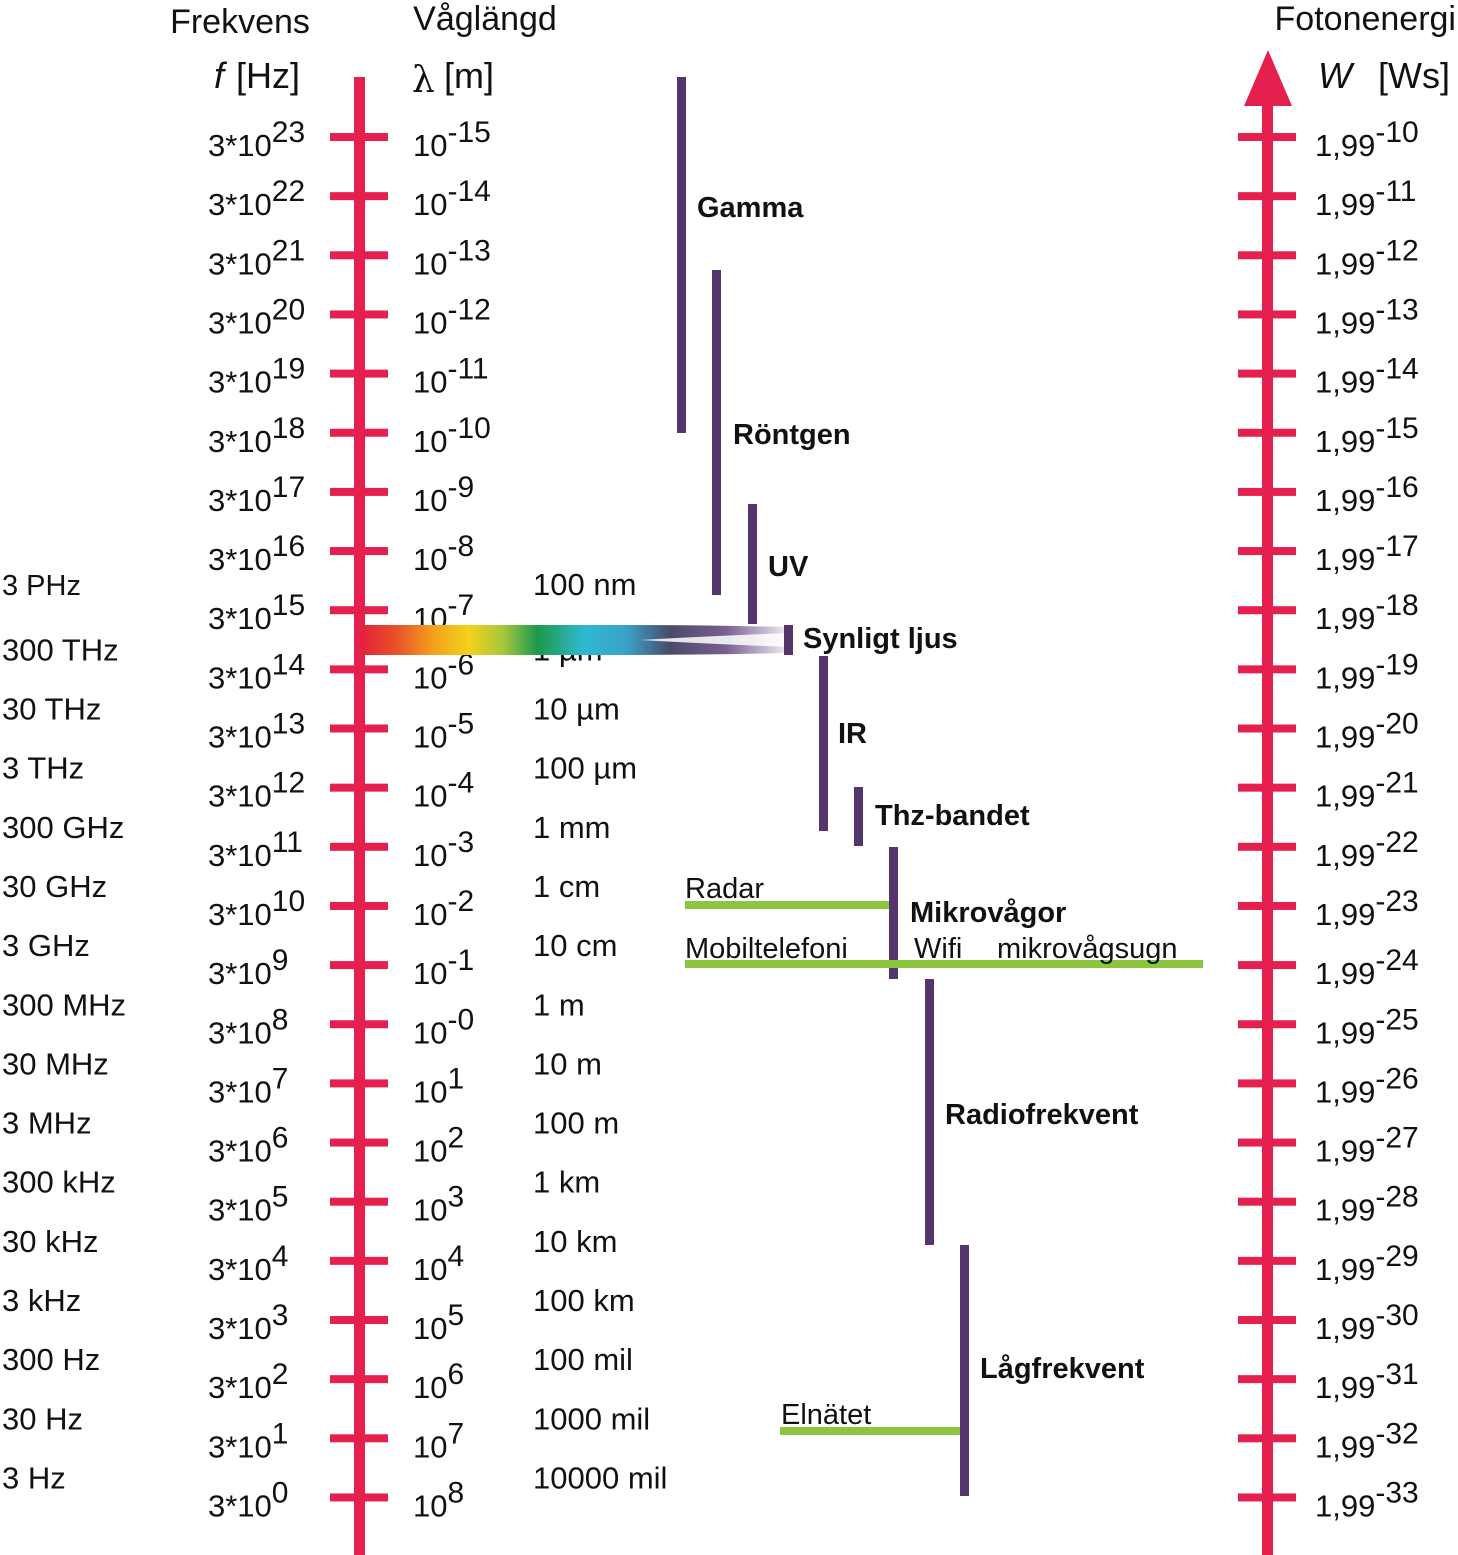  Describe the element at coordinates (1367, 435) in the screenshot. I see `energy-value: 1,99-15` at that location.